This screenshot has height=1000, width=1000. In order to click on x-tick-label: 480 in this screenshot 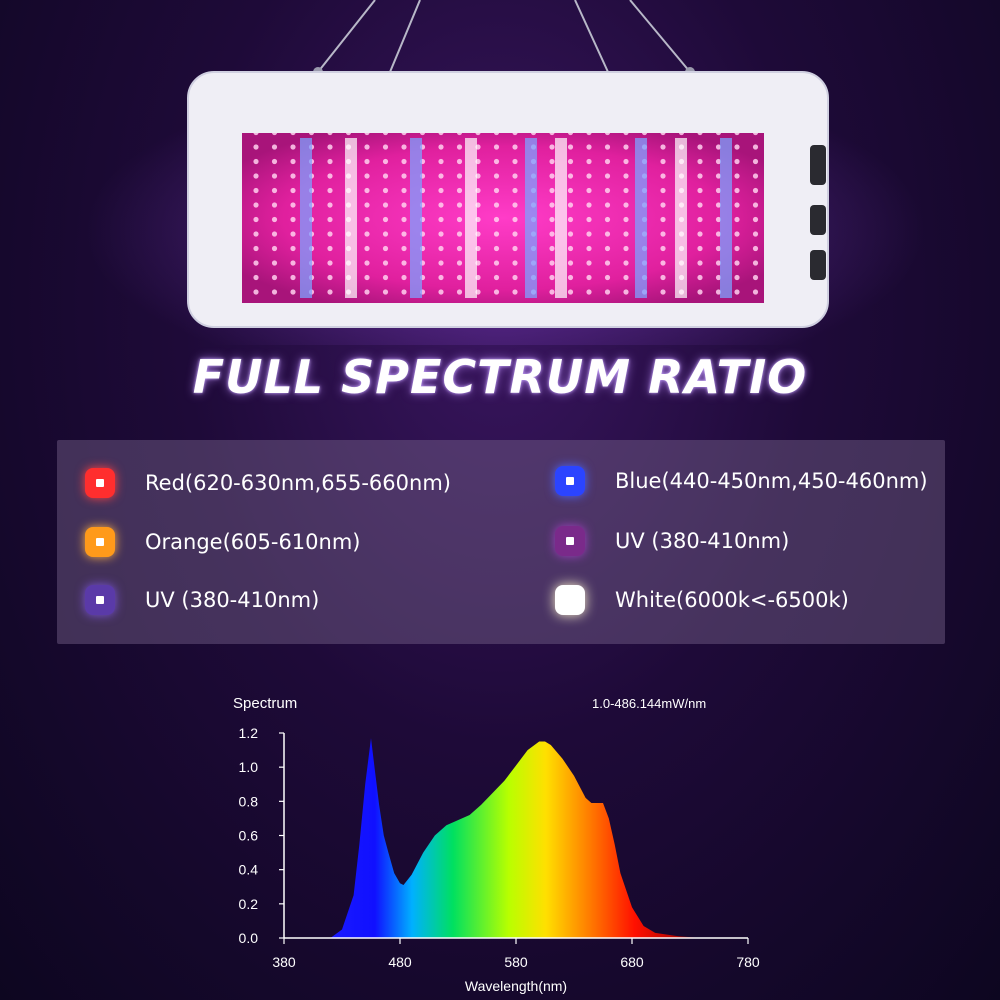, I will do `click(400, 962)`.